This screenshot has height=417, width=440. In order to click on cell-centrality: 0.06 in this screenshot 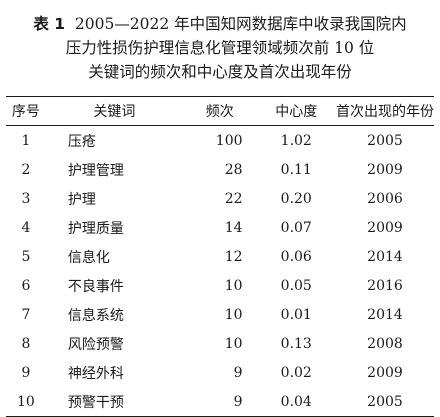, I will do `click(296, 256)`.